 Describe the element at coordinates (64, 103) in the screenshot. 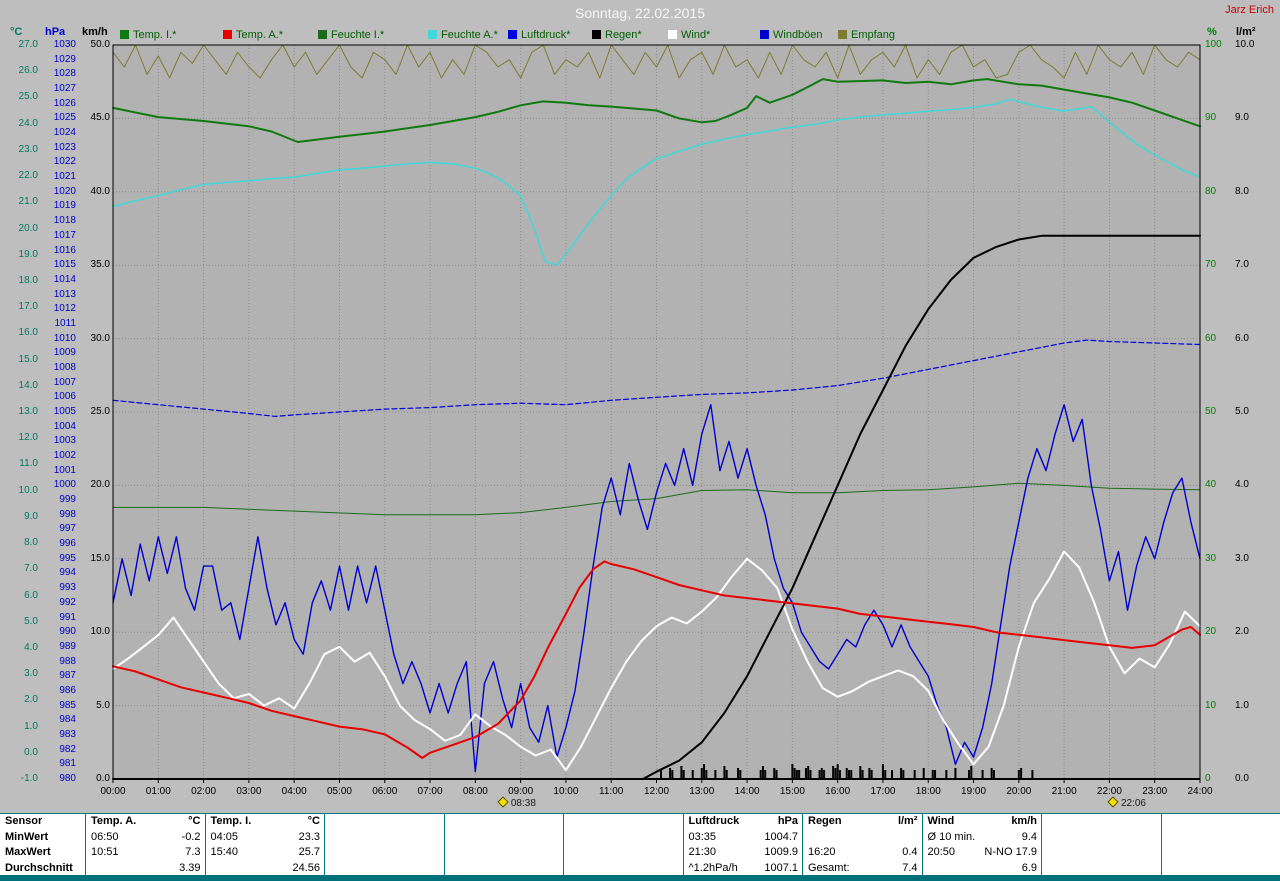

I see `axis-tick-label: 1026` at that location.